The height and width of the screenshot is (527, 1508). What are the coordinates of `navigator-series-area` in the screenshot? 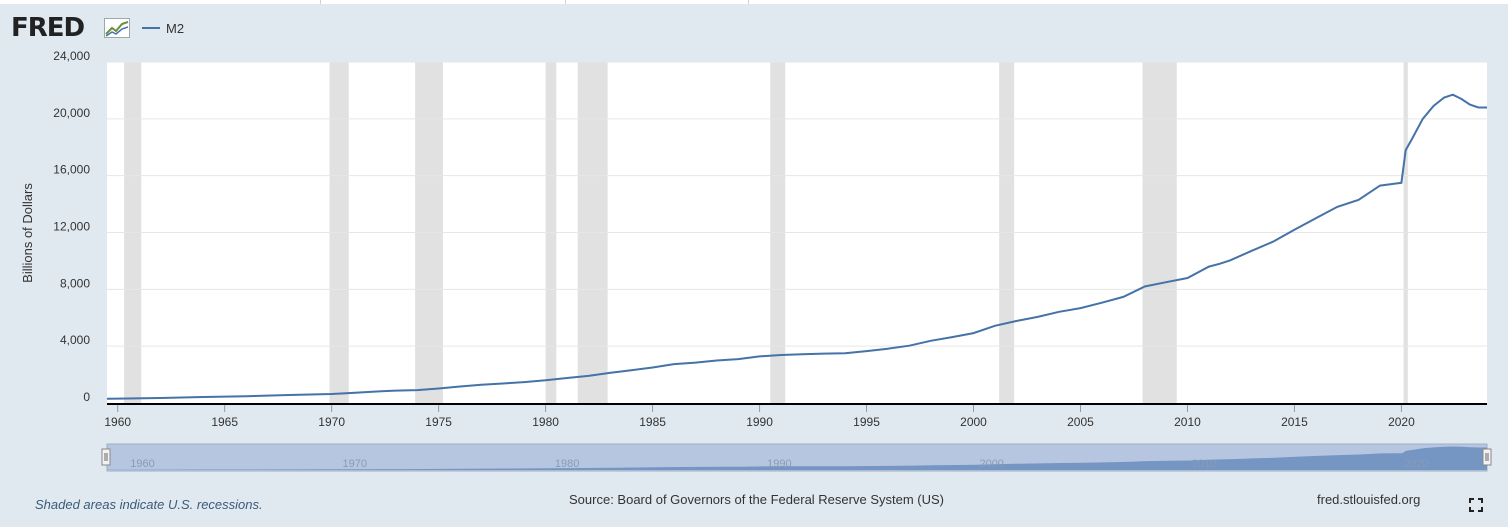 It's located at (797, 458).